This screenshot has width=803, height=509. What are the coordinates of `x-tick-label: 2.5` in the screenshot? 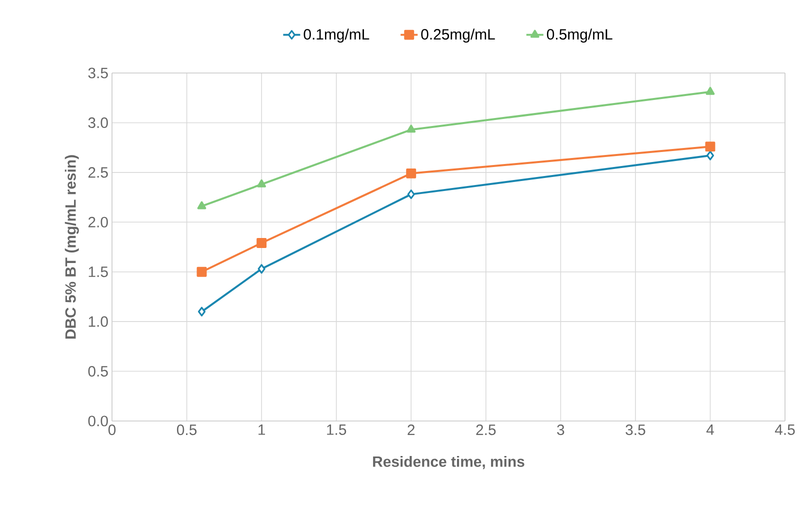 It's located at (486, 430).